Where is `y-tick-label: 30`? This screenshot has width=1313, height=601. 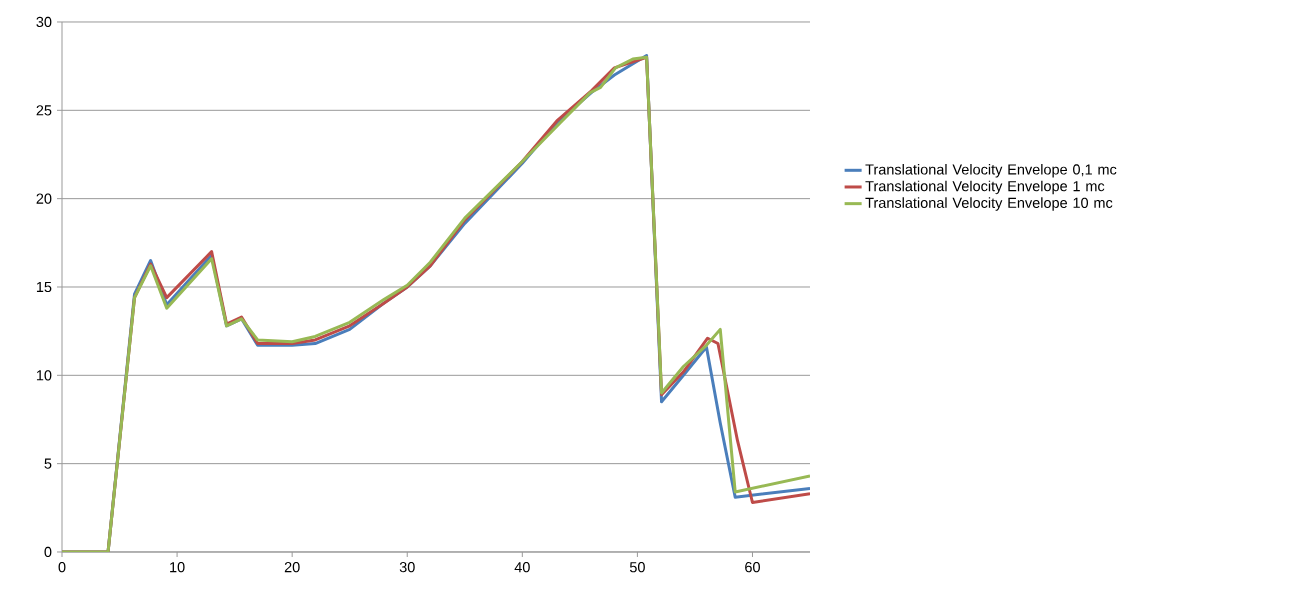 y-tick-label: 30 is located at coordinates (44, 22).